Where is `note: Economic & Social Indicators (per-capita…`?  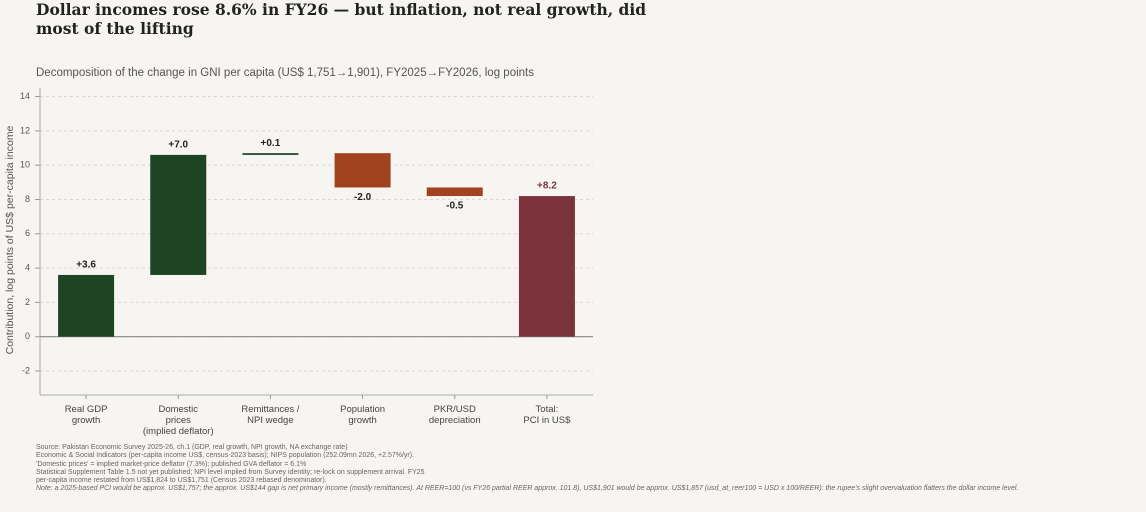
note: Economic & Social Indicators (per-capita… is located at coordinates (225, 460).